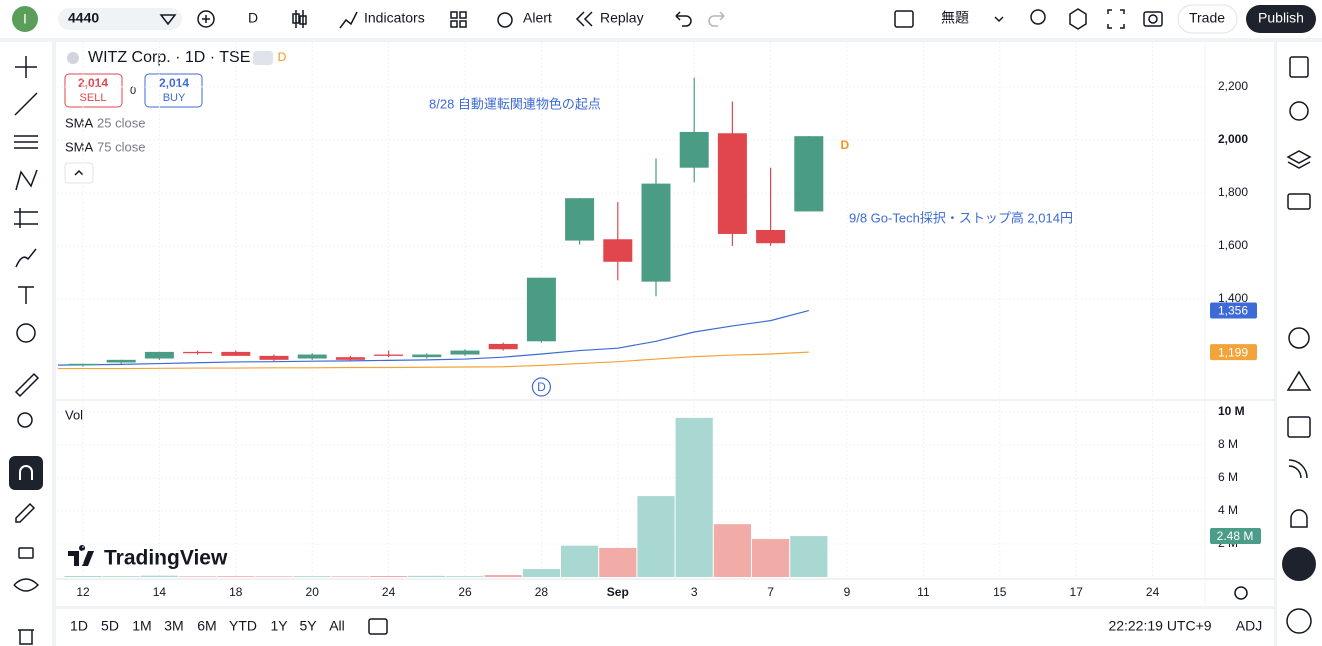  Describe the element at coordinates (27, 385) in the screenshot. I see `measure-tool` at that location.